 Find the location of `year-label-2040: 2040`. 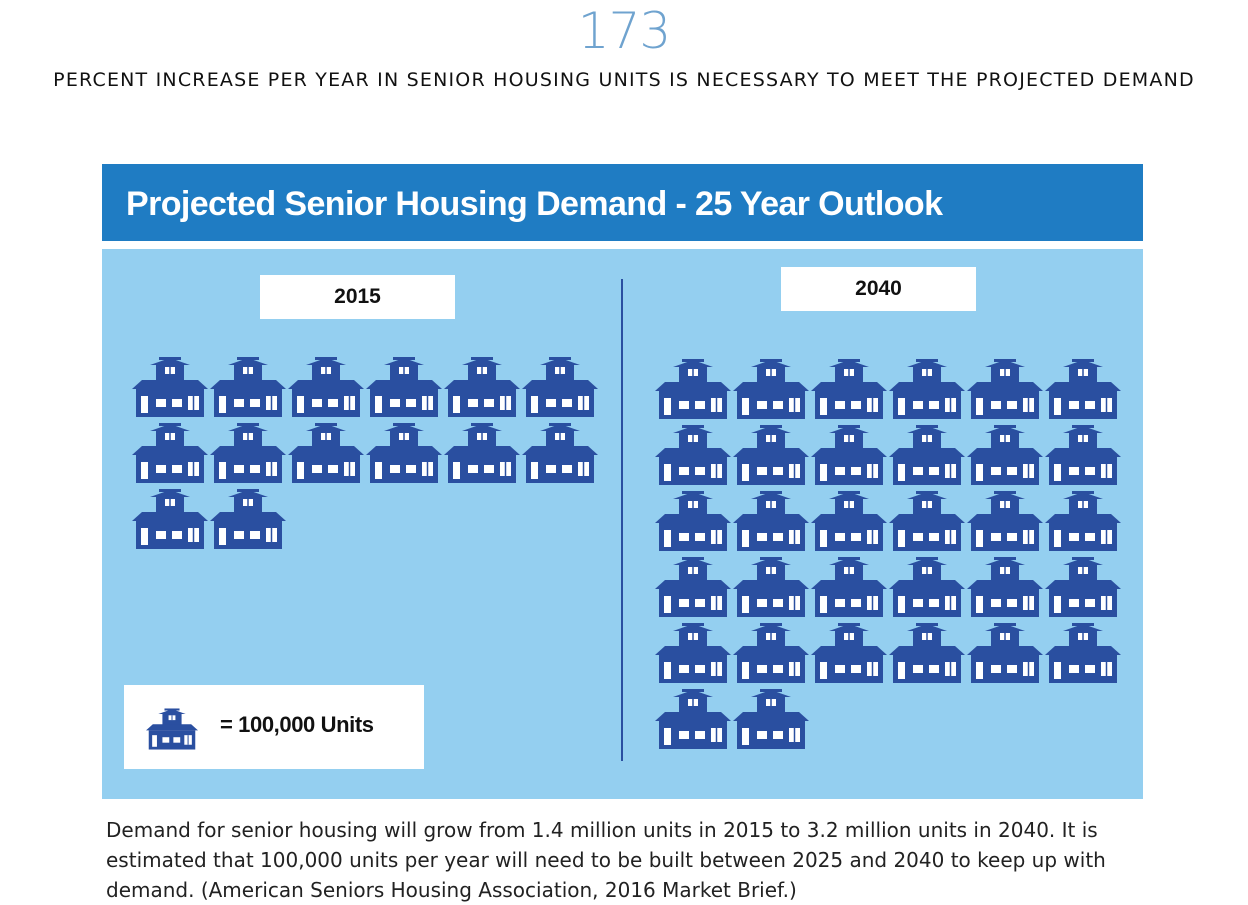

year-label-2040: 2040 is located at coordinates (878, 289).